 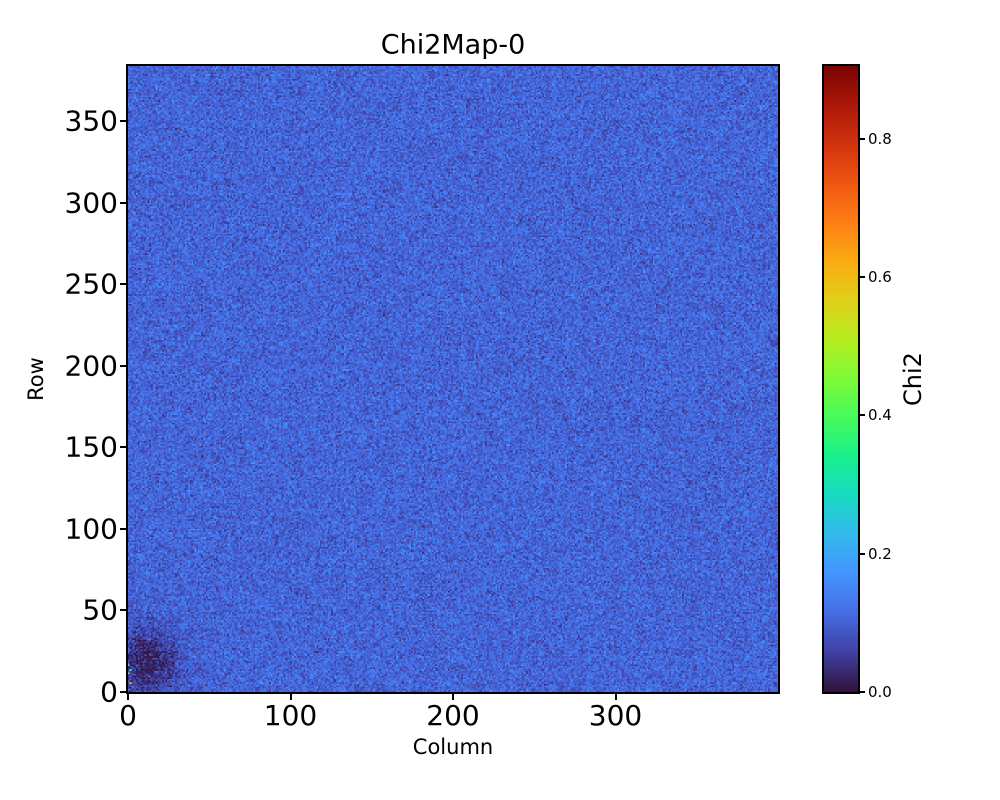 I want to click on colorbar-gradient, so click(x=841, y=379).